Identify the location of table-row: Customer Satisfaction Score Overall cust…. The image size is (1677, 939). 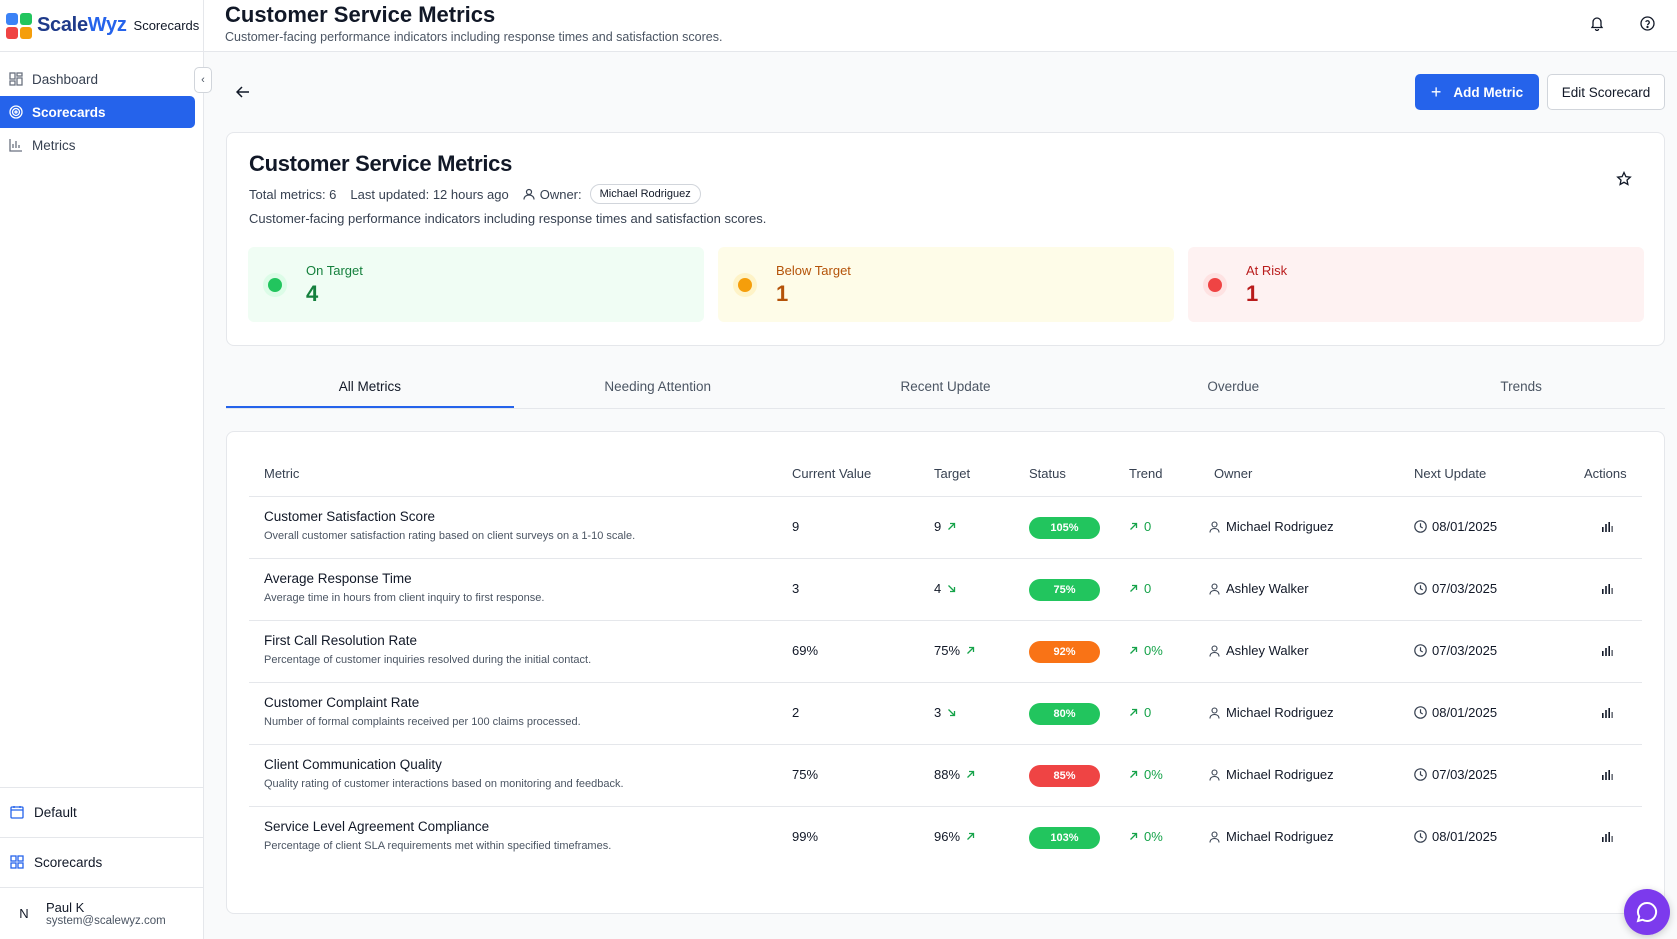
(945, 528).